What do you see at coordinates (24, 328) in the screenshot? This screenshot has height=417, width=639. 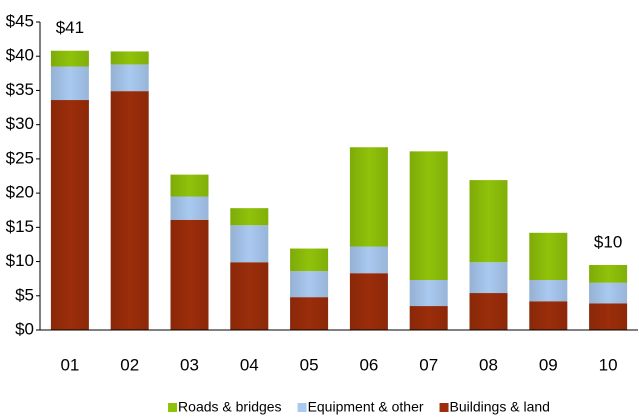 I see `y-tick-label: $0` at bounding box center [24, 328].